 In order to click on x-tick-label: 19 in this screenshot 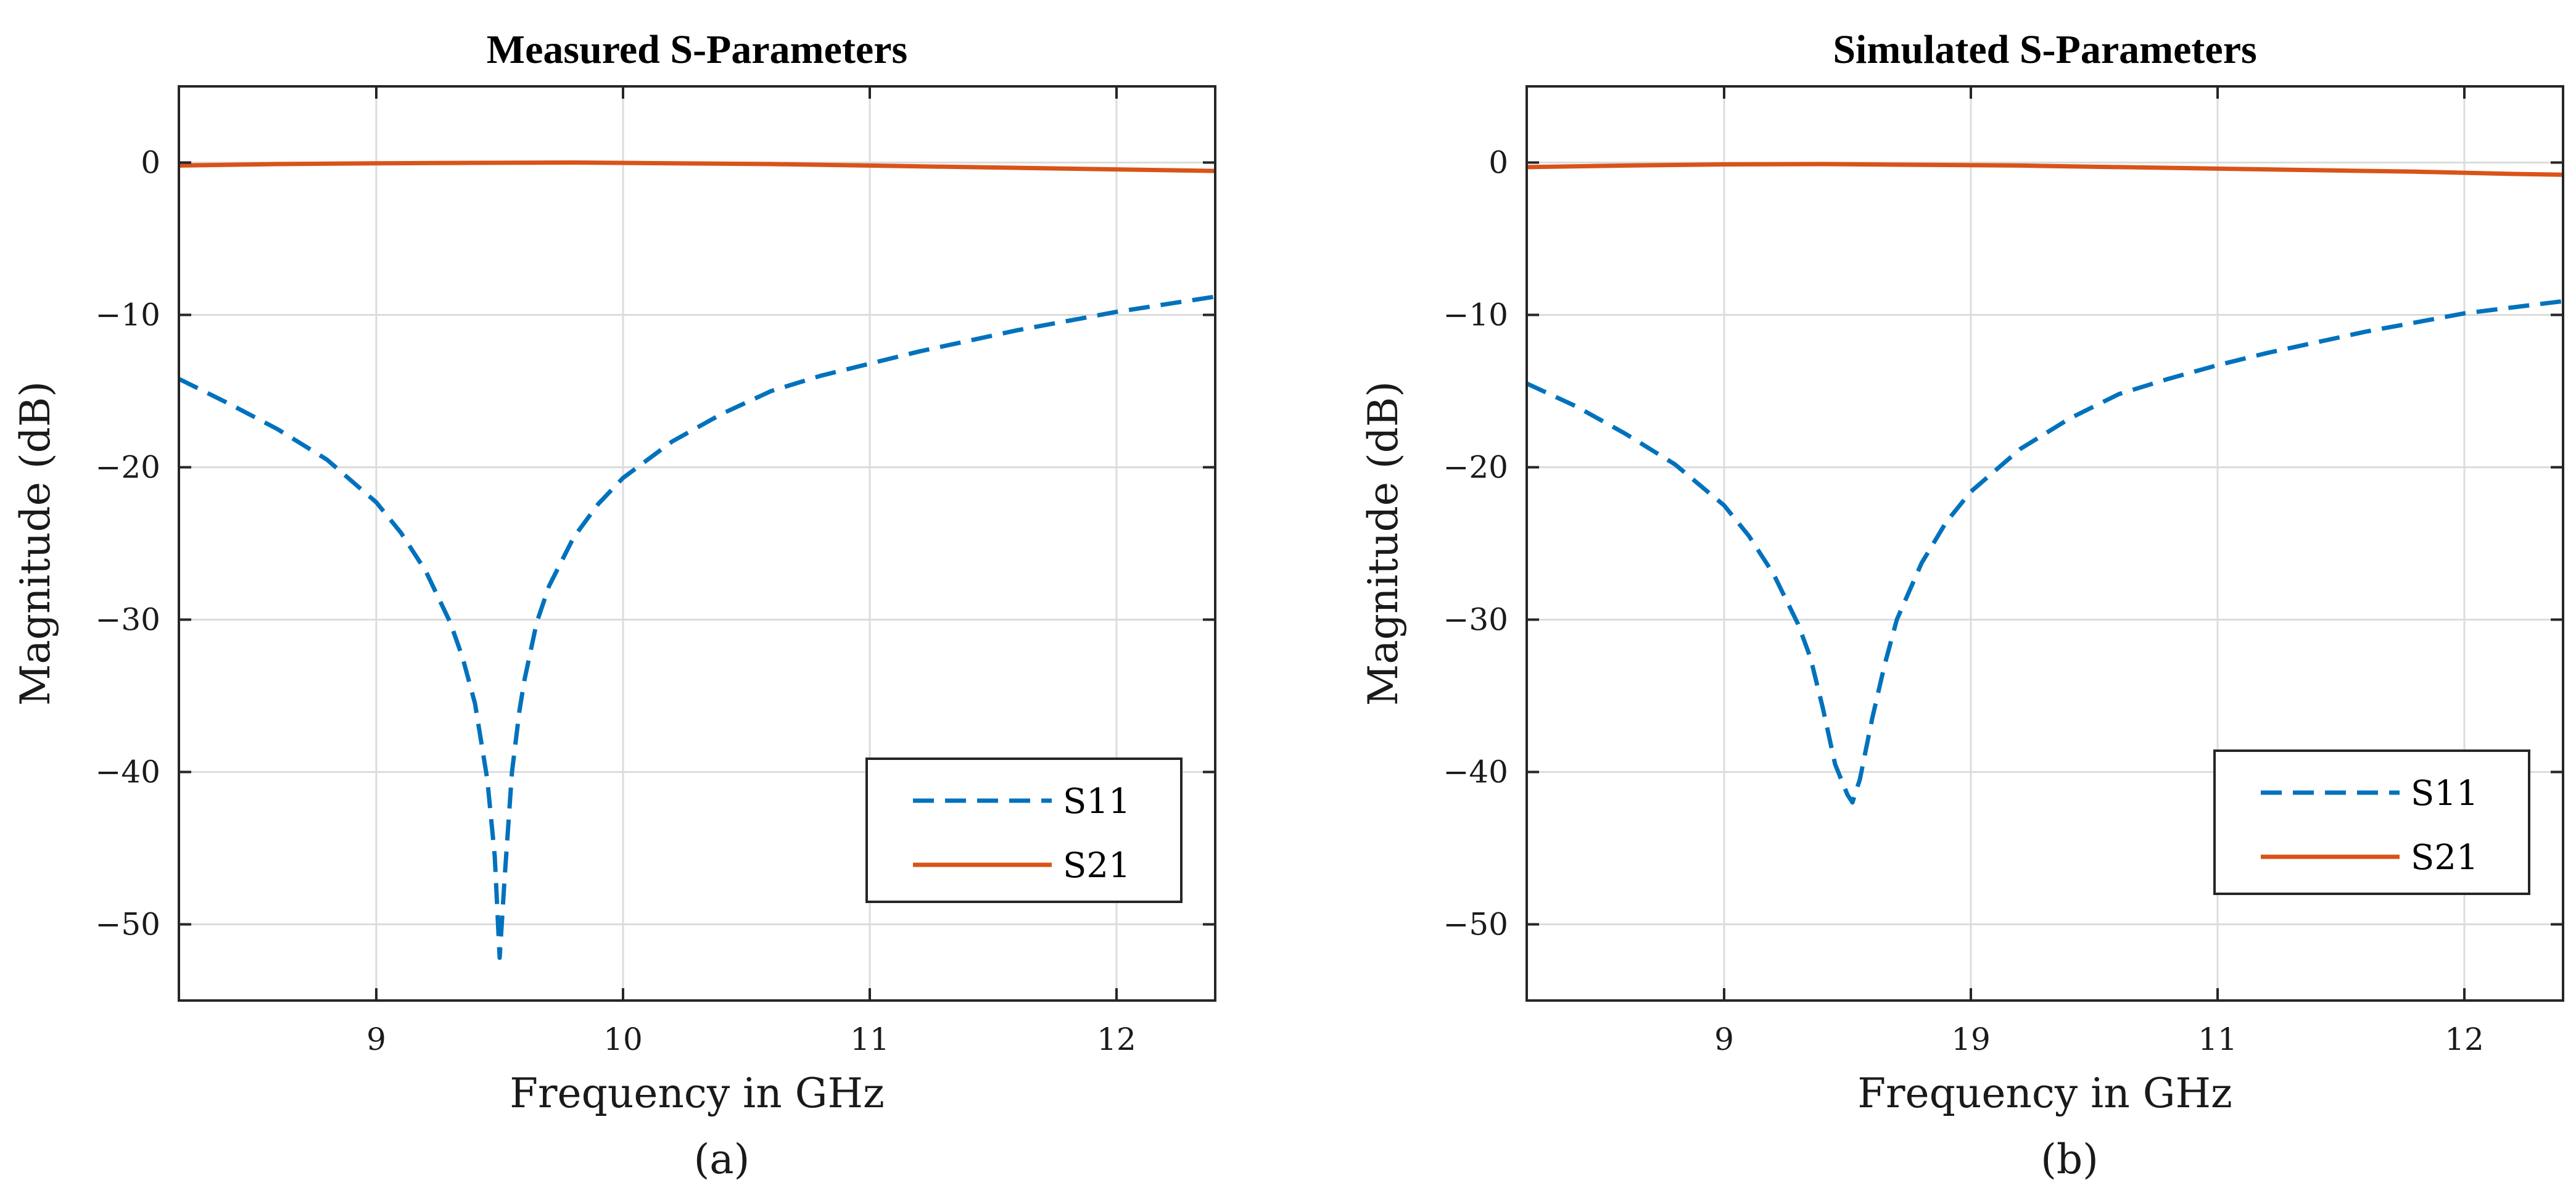, I will do `click(1971, 1039)`.